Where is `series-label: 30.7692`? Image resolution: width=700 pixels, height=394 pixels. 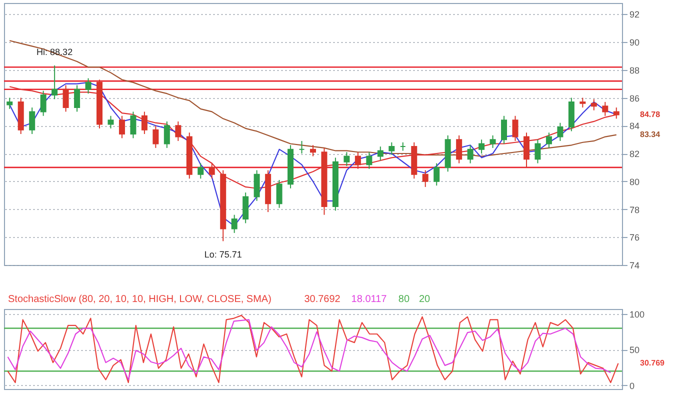
series-label: 30.7692 is located at coordinates (322, 299).